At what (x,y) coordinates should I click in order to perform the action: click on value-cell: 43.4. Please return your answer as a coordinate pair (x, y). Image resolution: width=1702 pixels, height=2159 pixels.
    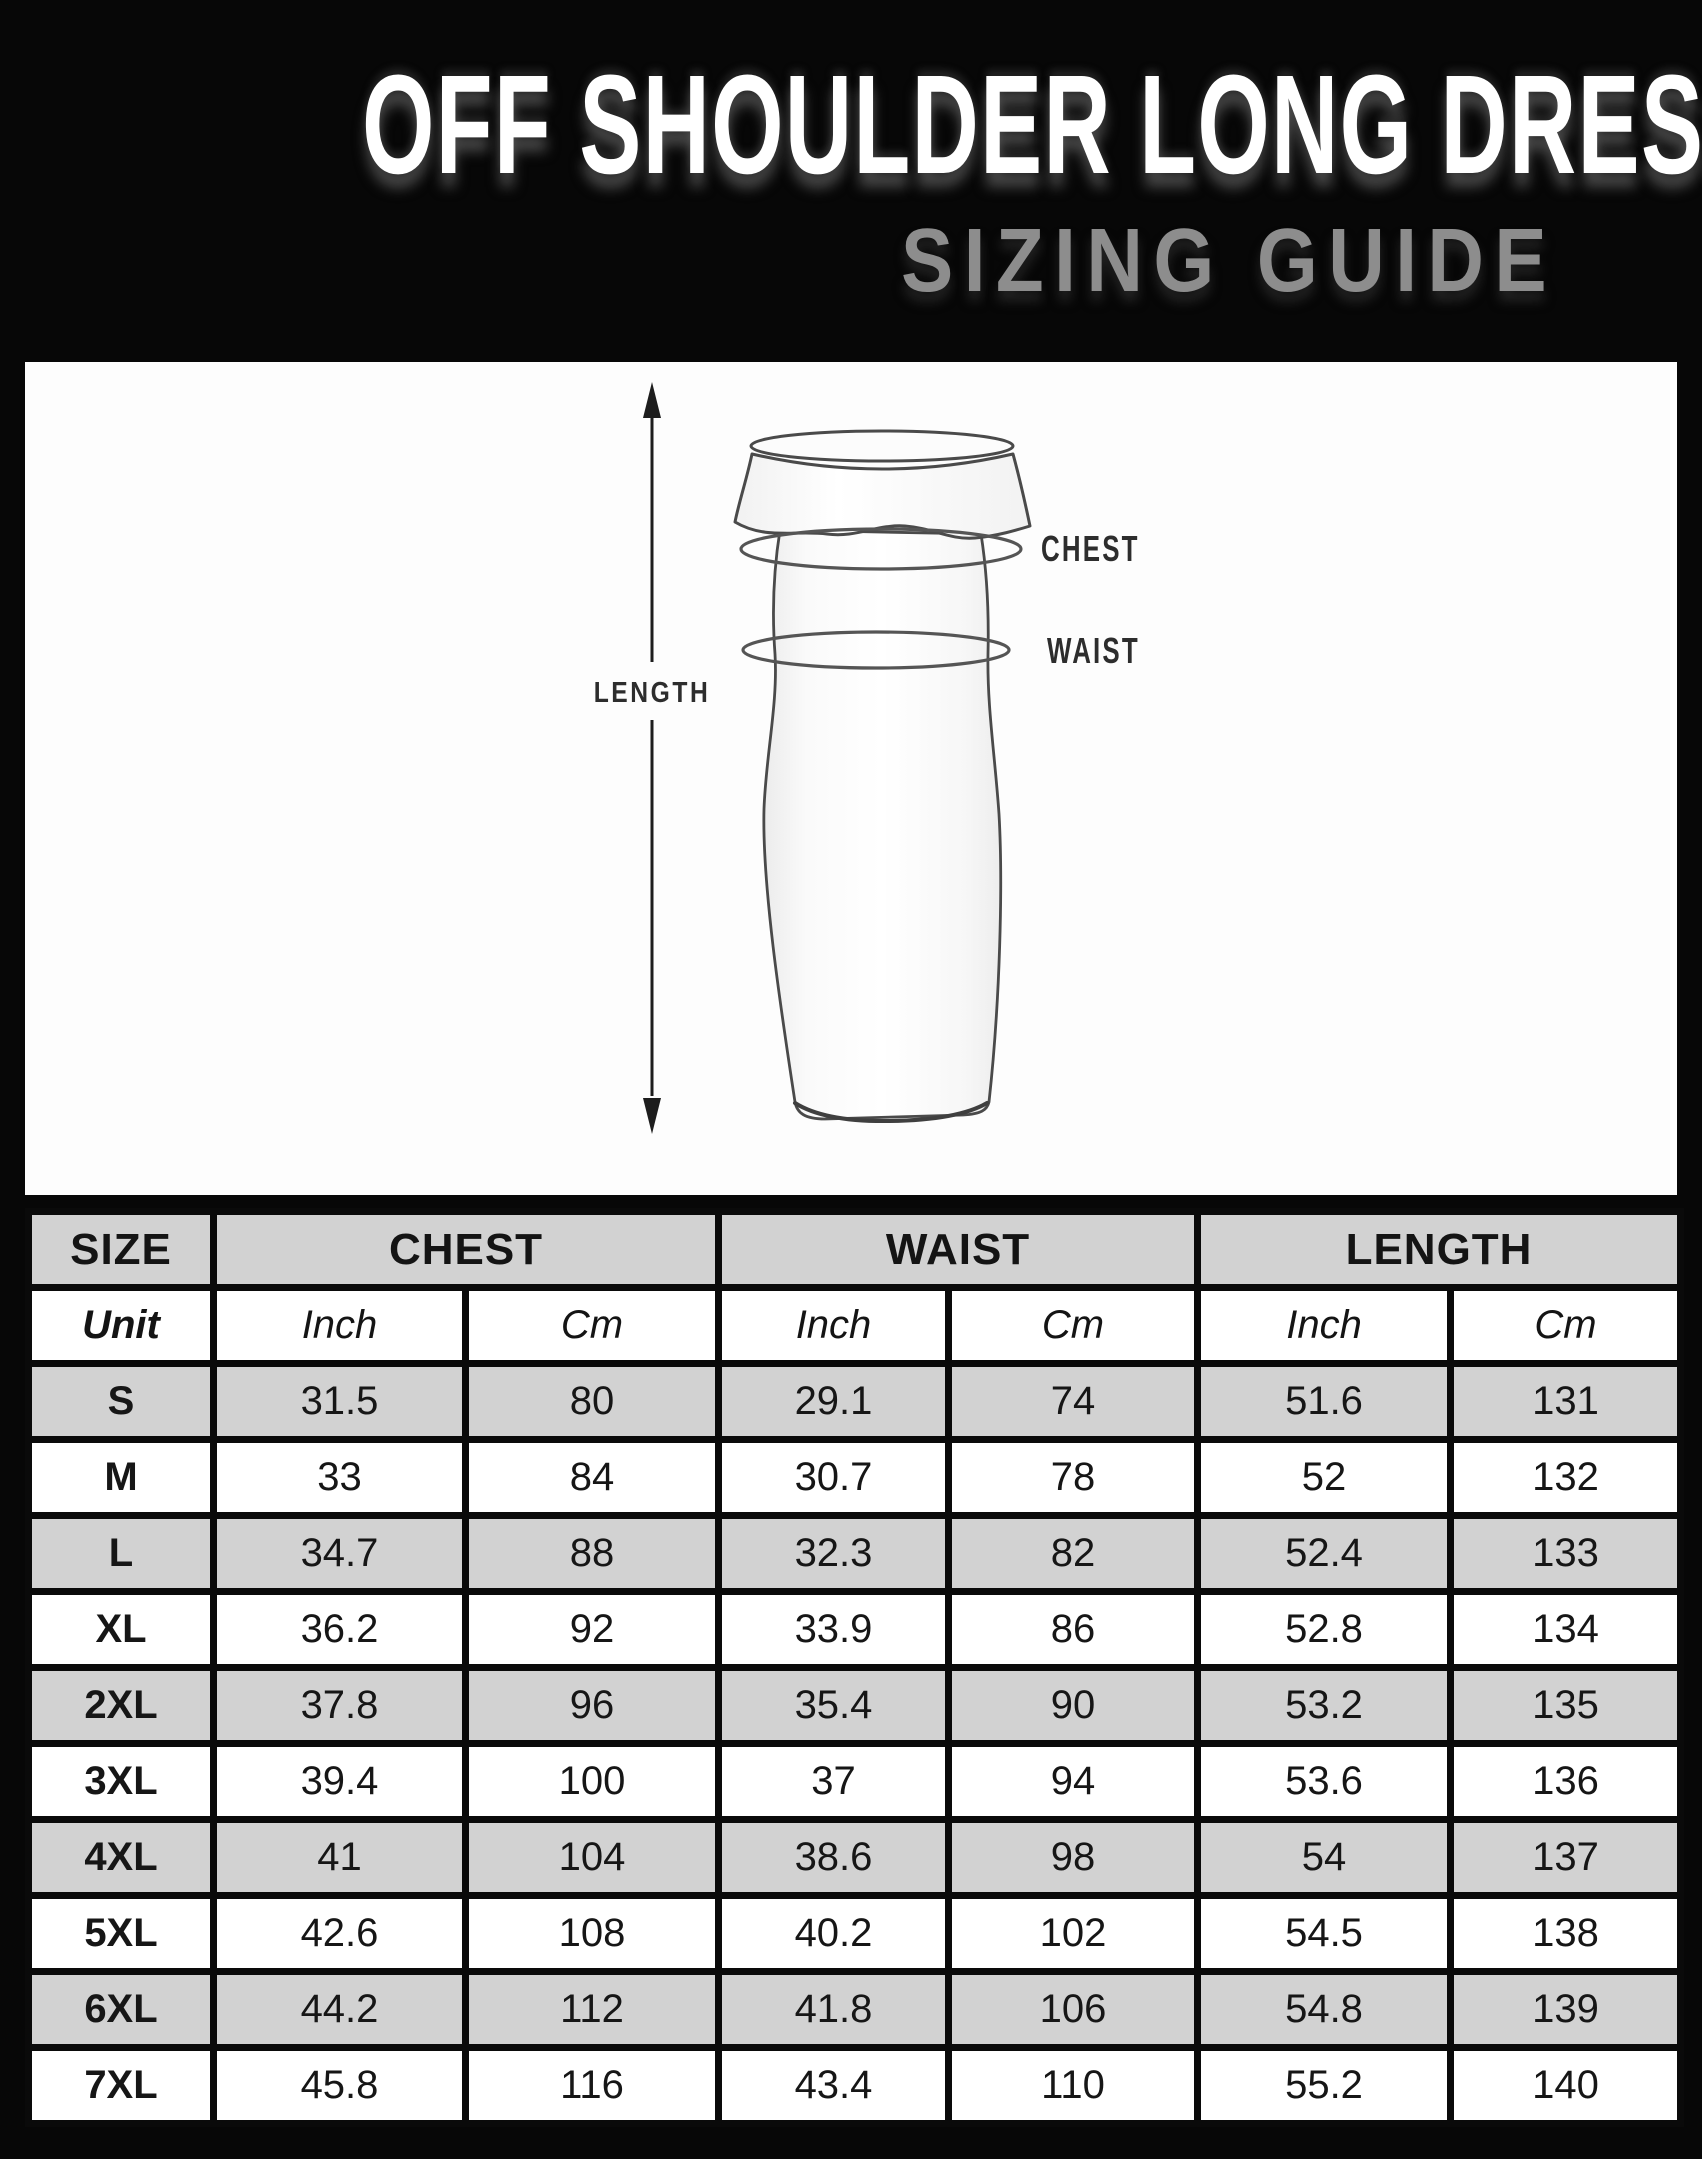
    Looking at the image, I should click on (833, 2085).